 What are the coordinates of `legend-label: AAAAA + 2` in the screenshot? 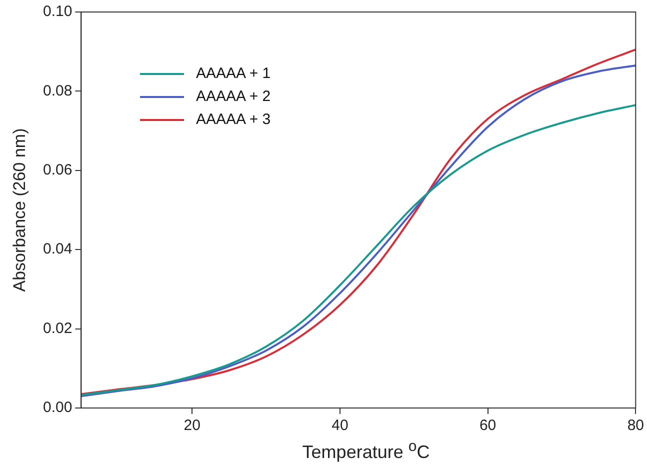 It's located at (233, 96).